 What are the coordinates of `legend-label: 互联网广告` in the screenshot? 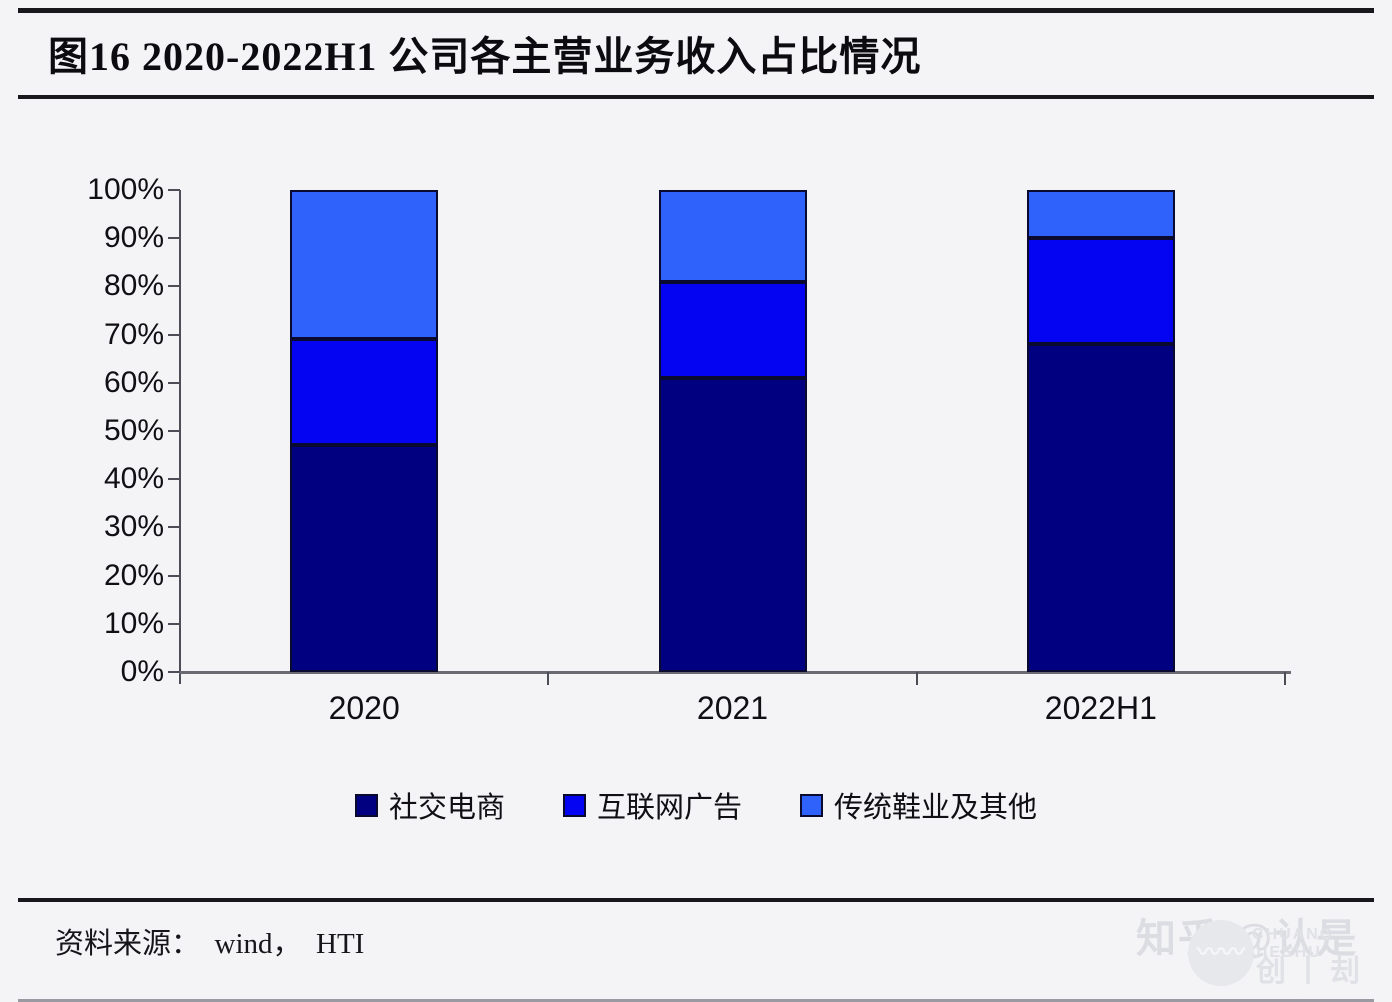 It's located at (669, 808).